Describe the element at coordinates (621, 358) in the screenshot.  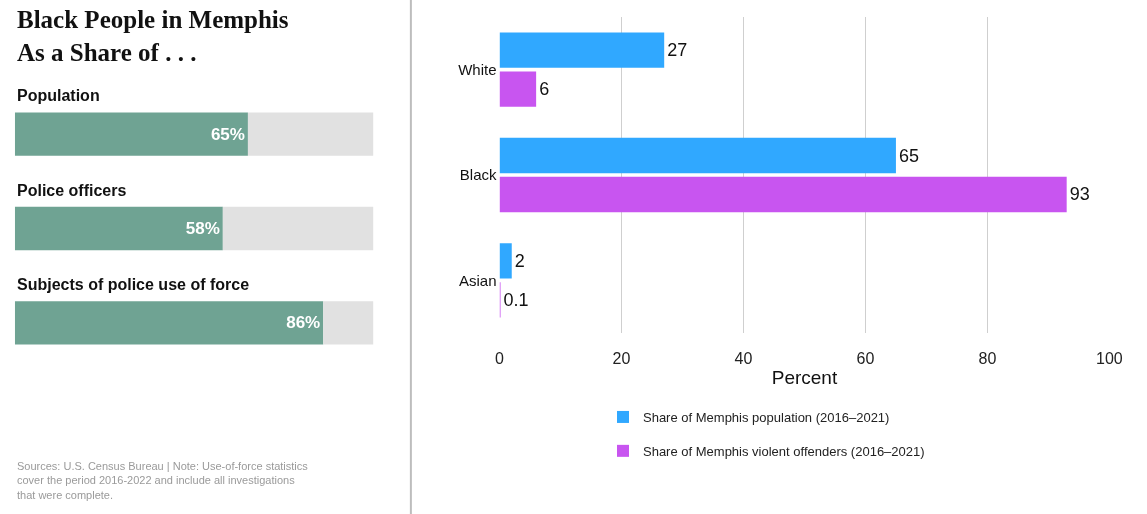
I see `x-tick-label: 20` at that location.